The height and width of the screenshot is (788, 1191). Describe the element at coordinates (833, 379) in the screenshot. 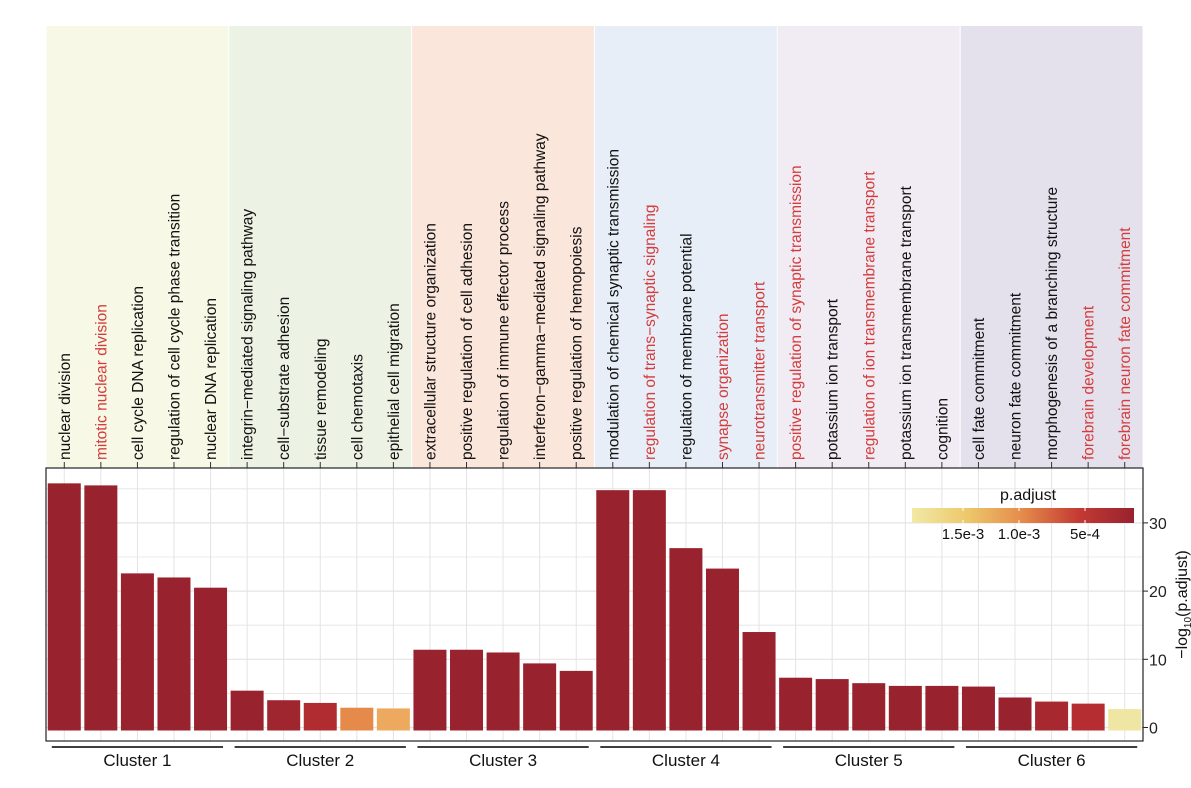

I see `term-label: potassium ion transport` at that location.